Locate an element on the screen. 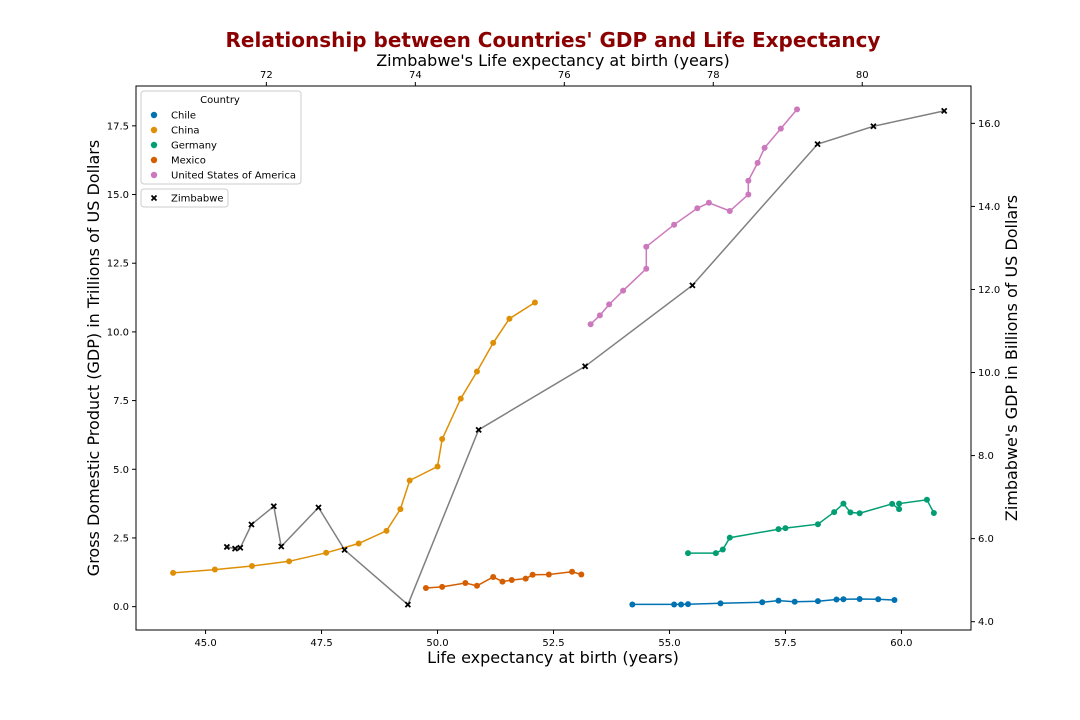  y-tick-label: 15.0 is located at coordinates (118, 195).